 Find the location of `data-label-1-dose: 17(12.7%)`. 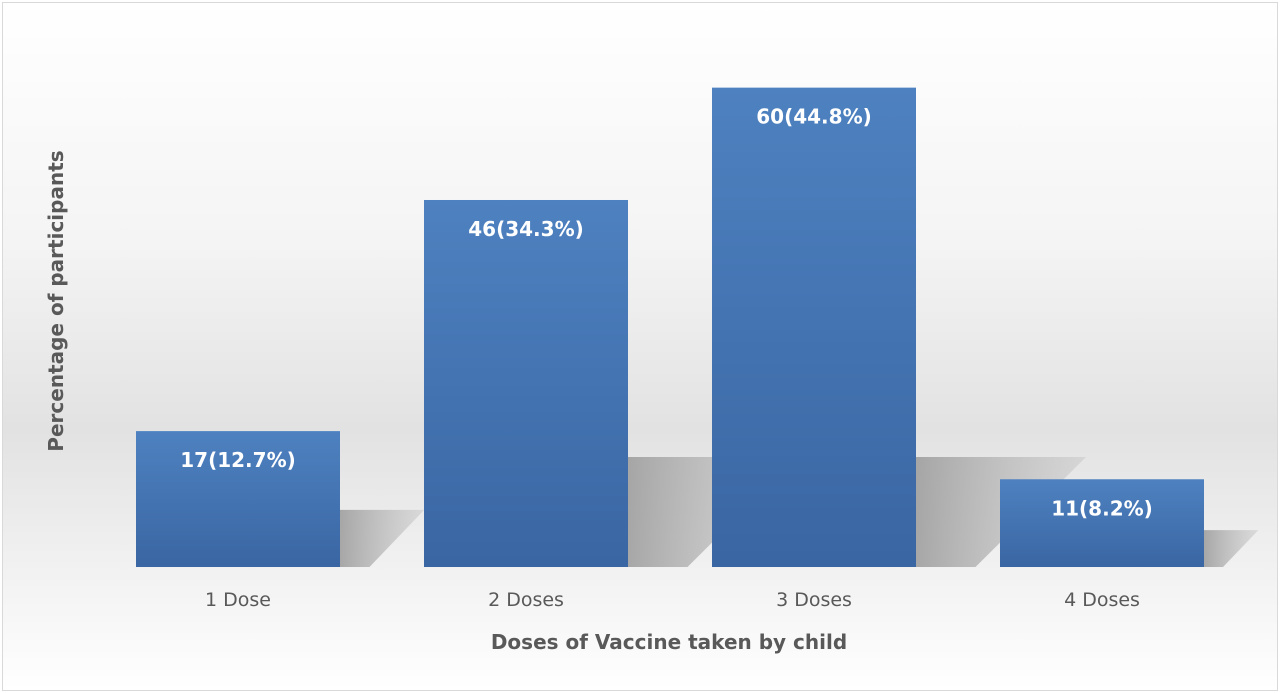

data-label-1-dose: 17(12.7%) is located at coordinates (238, 460).